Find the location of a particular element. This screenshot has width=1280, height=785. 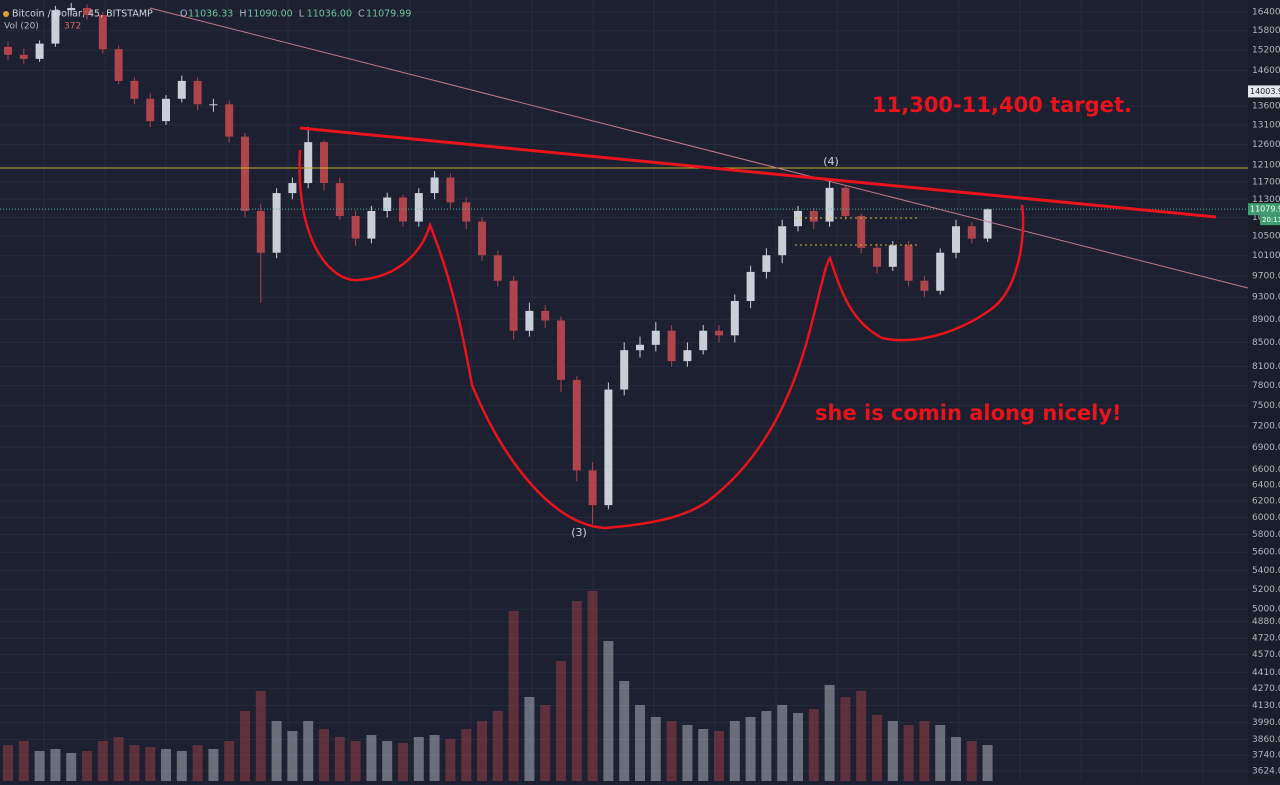

y-tick-label: 5600.00 is located at coordinates (1266, 553).